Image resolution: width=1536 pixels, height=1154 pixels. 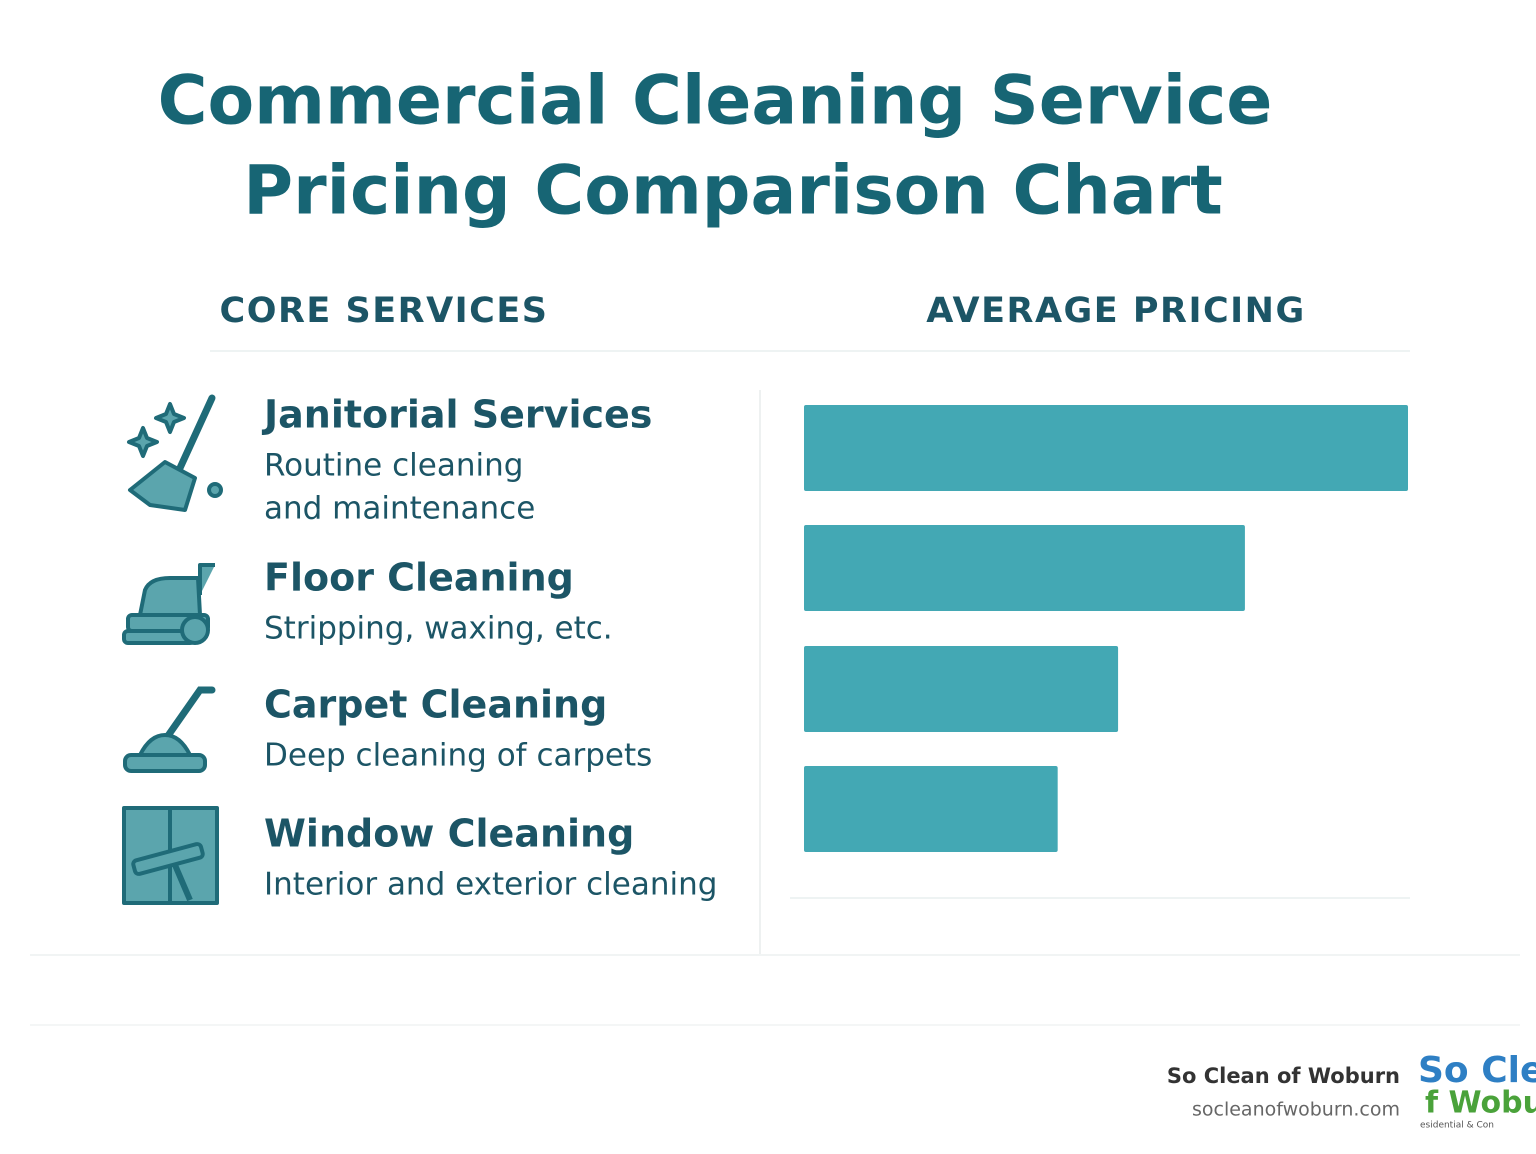 What do you see at coordinates (393, 466) in the screenshot?
I see `service-description: Routine cleaning` at bounding box center [393, 466].